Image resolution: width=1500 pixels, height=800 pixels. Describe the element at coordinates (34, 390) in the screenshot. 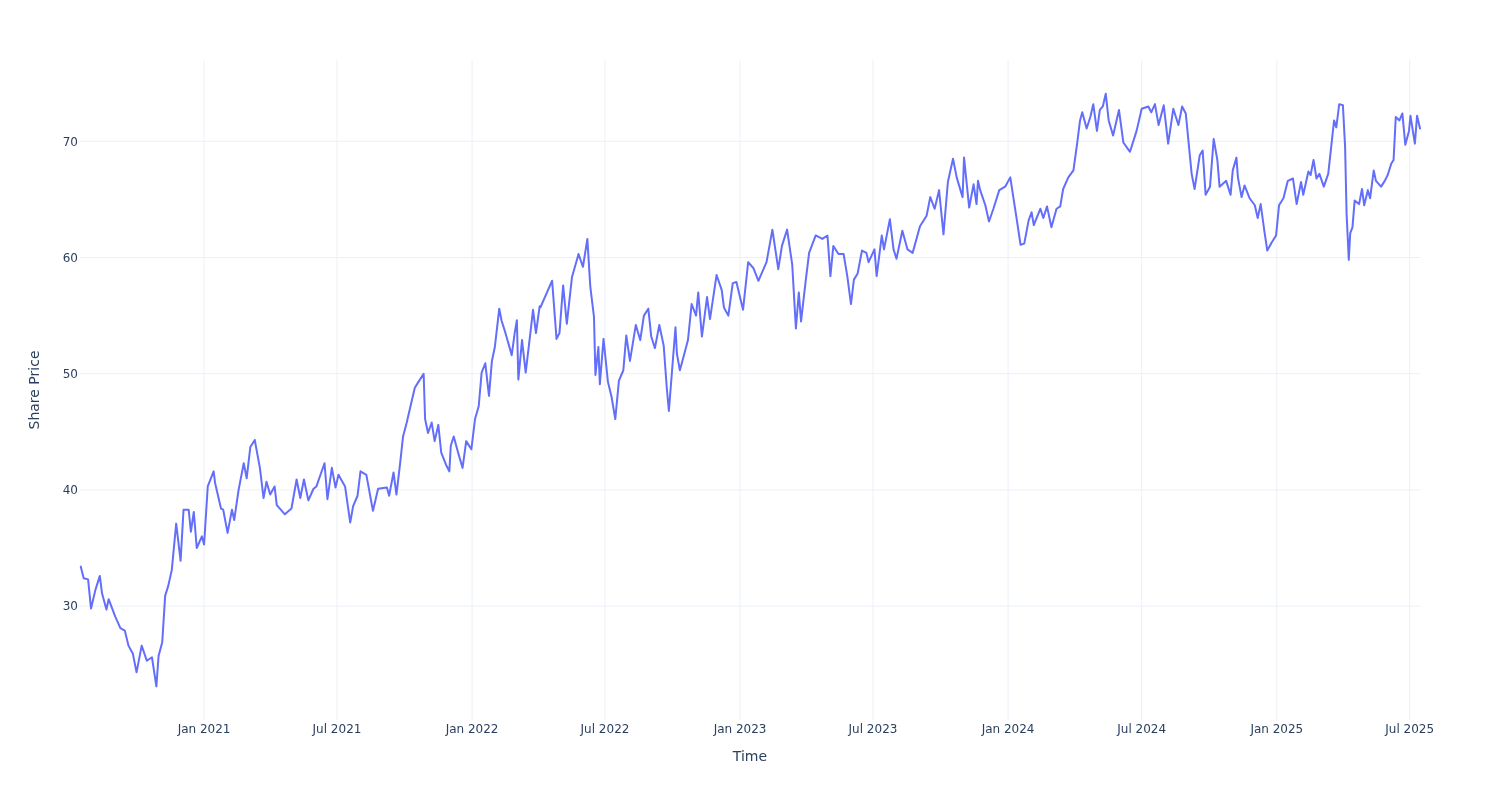

I see `y-axis-title: Share Price` at that location.